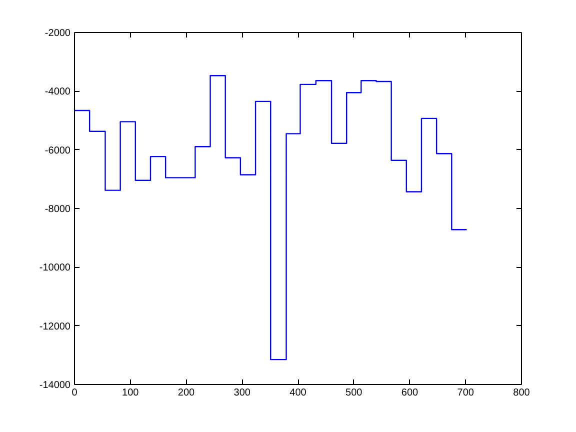 The height and width of the screenshot is (432, 576). What do you see at coordinates (55, 385) in the screenshot?
I see `y-tick-label: -14000` at bounding box center [55, 385].